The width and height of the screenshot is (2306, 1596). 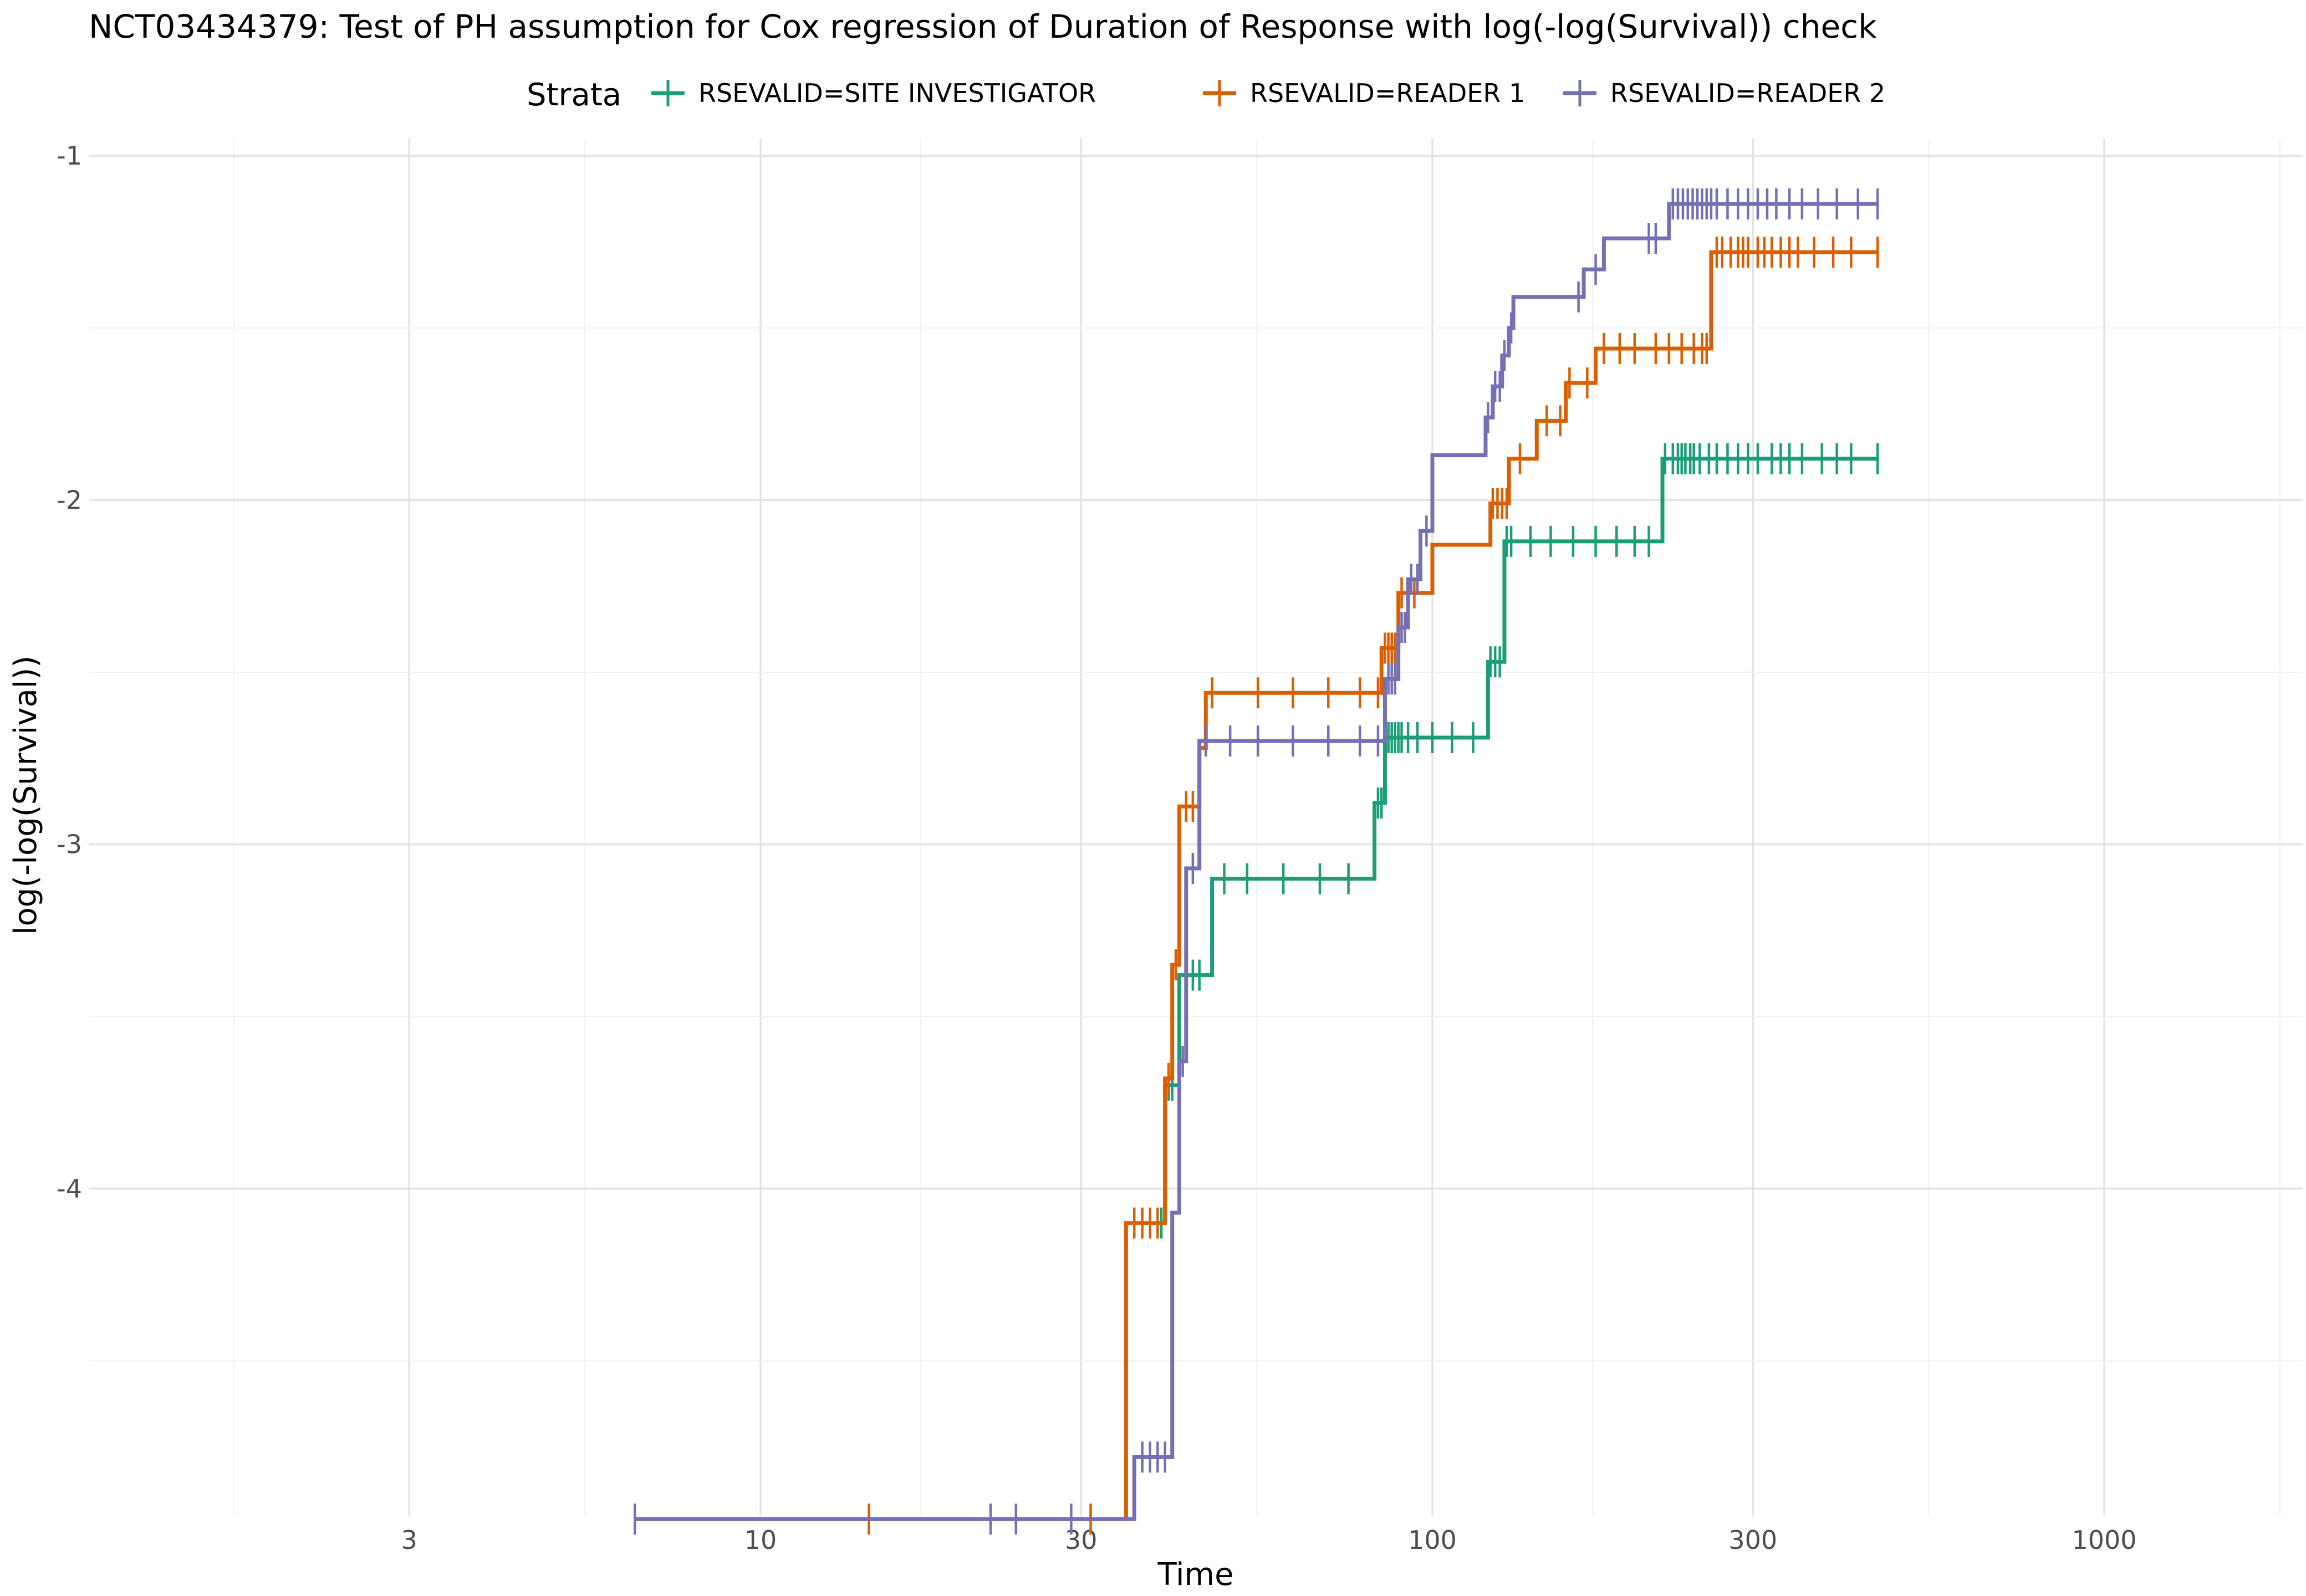 What do you see at coordinates (897, 93) in the screenshot?
I see `legend-label: RSEVALID=SITE INVESTIGATOR` at bounding box center [897, 93].